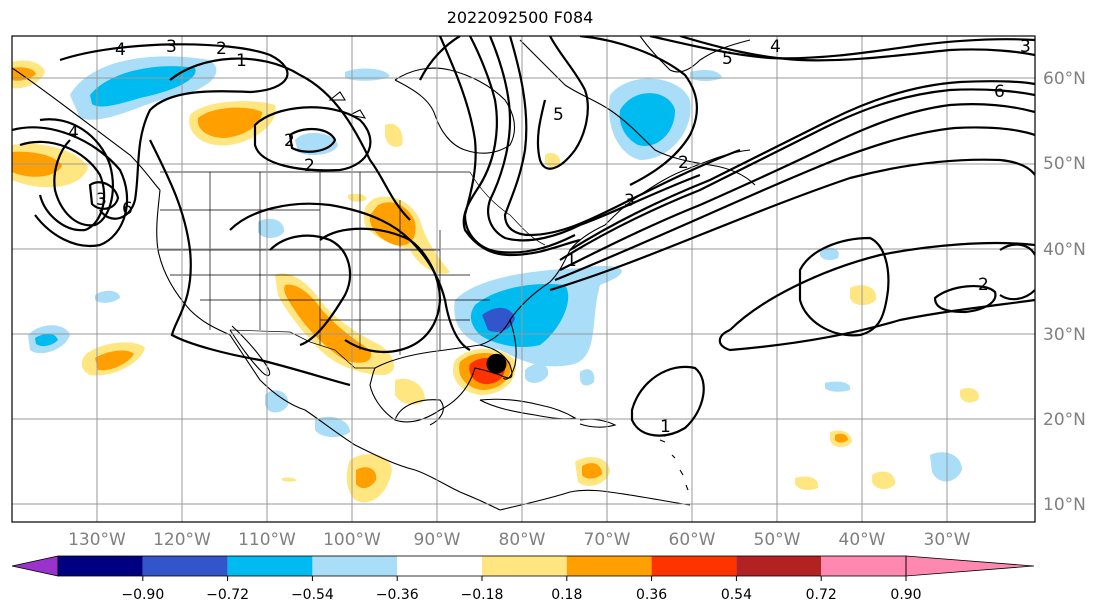 This screenshot has height=615, width=1105. Describe the element at coordinates (558, 115) in the screenshot. I see `contour-label: 5` at that location.